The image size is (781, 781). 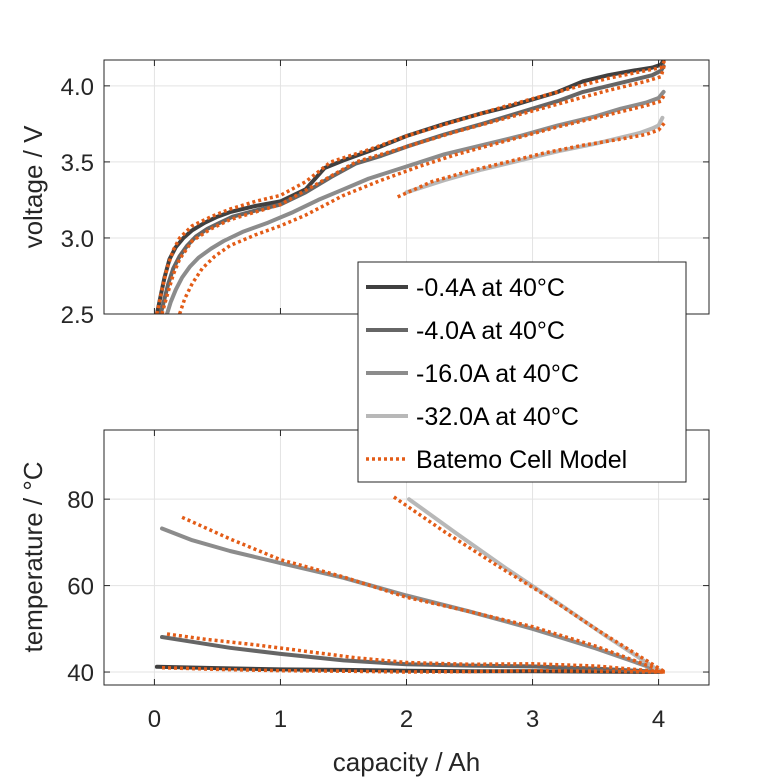 What do you see at coordinates (77, 239) in the screenshot?
I see `voltage-ytick-label: 3.0` at bounding box center [77, 239].